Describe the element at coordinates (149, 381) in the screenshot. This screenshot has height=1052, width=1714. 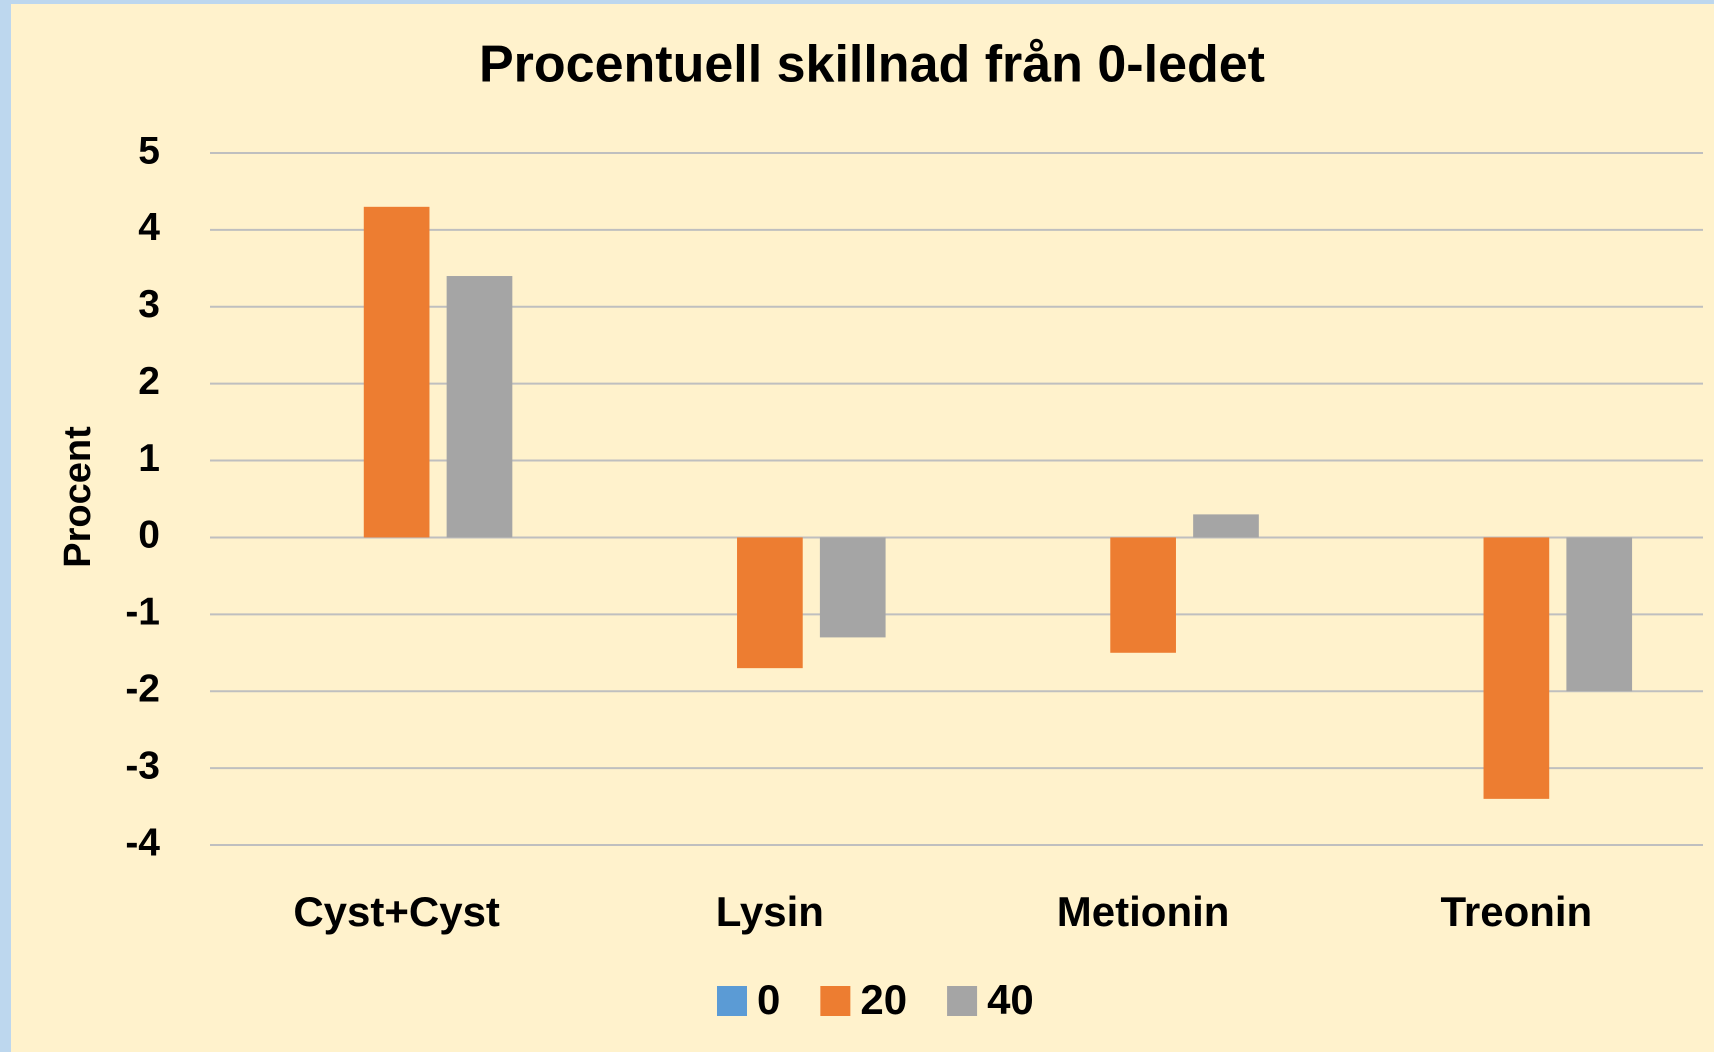
I see `y-tick-label: 2` at that location.